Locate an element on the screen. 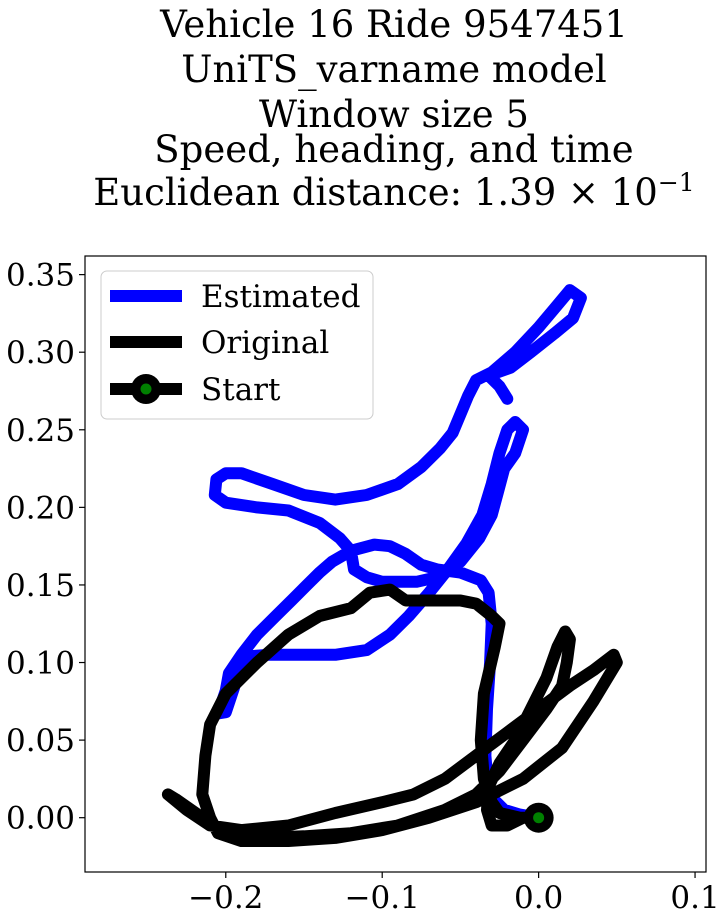  y-tick-label: 0.15 is located at coordinates (40, 586).